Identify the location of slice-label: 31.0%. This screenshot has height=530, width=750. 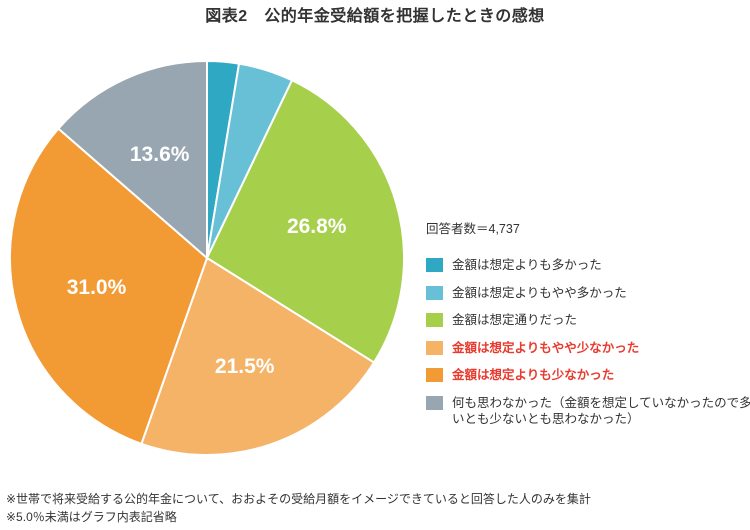
(97, 287).